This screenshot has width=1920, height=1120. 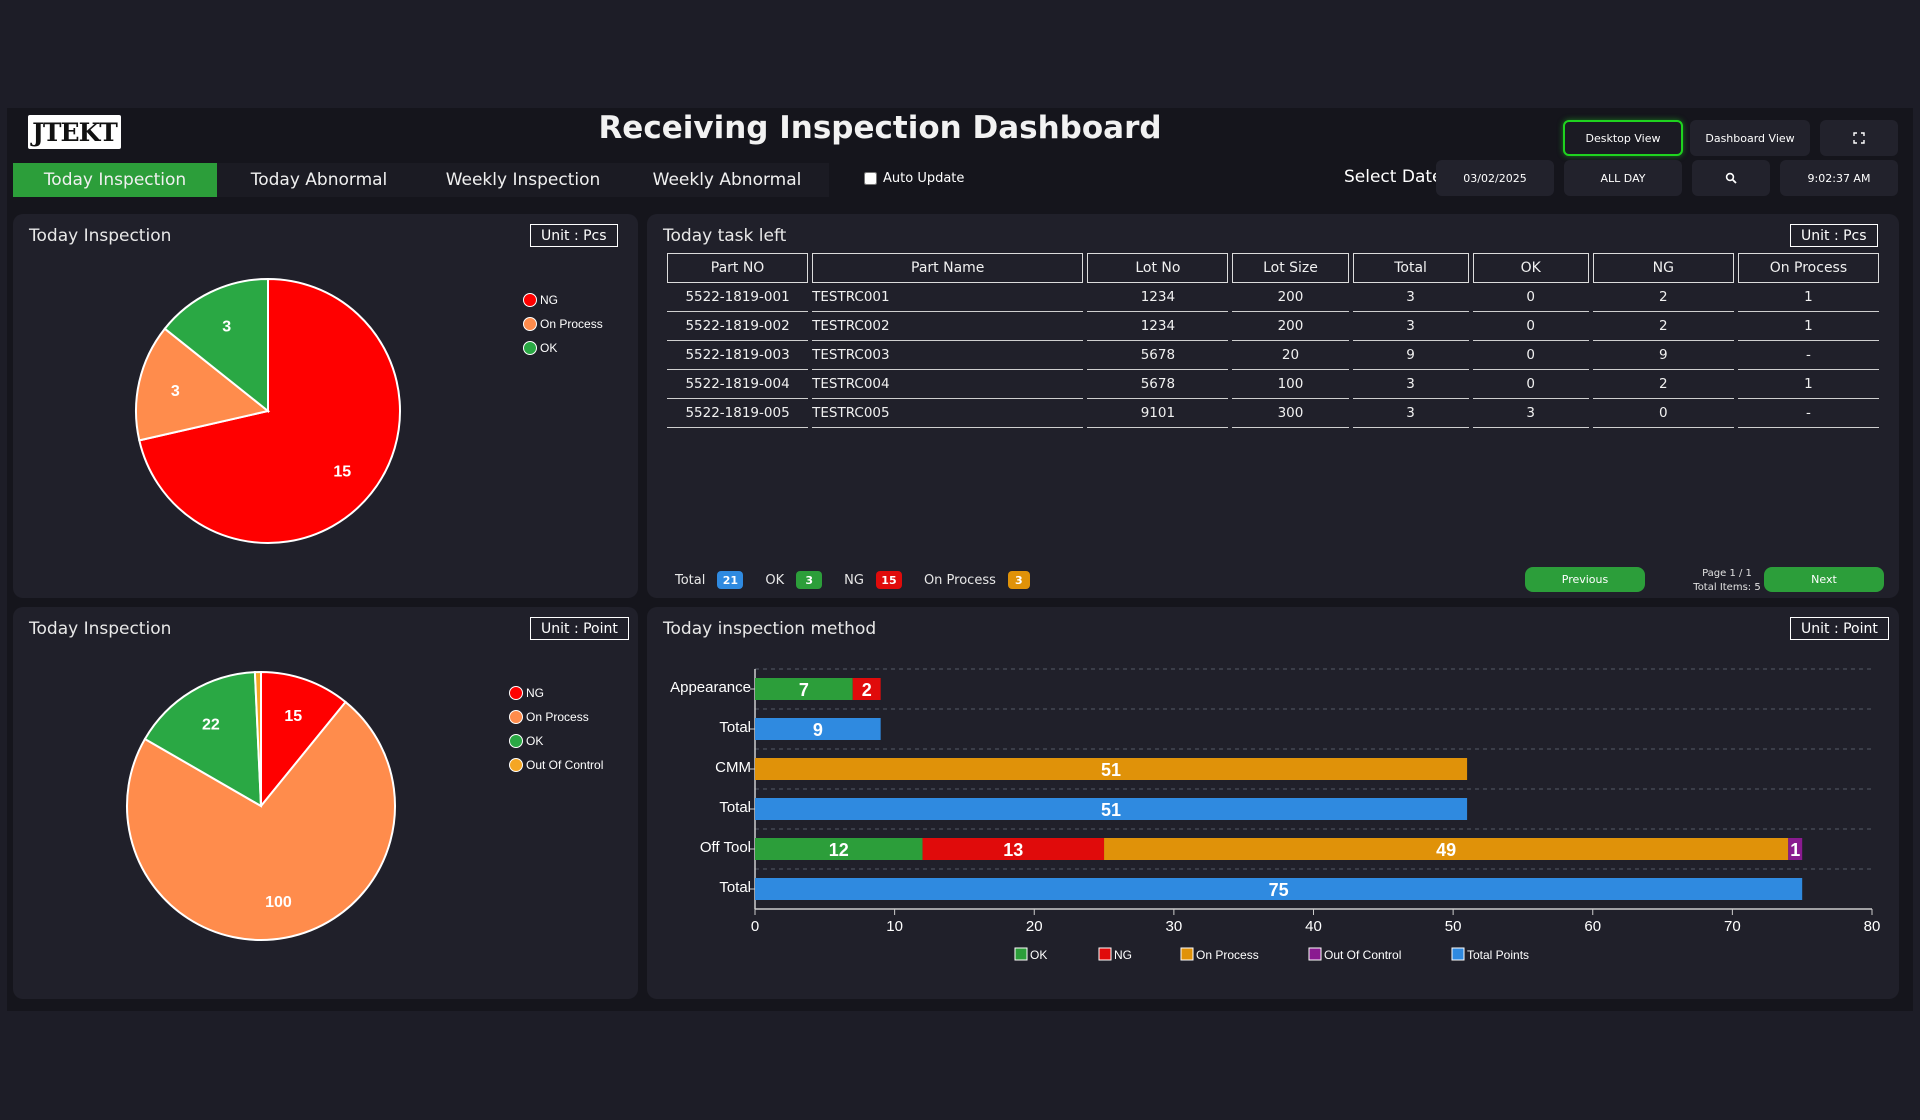 What do you see at coordinates (1750, 138) in the screenshot?
I see `dashboard-view-button: Dashboard View` at bounding box center [1750, 138].